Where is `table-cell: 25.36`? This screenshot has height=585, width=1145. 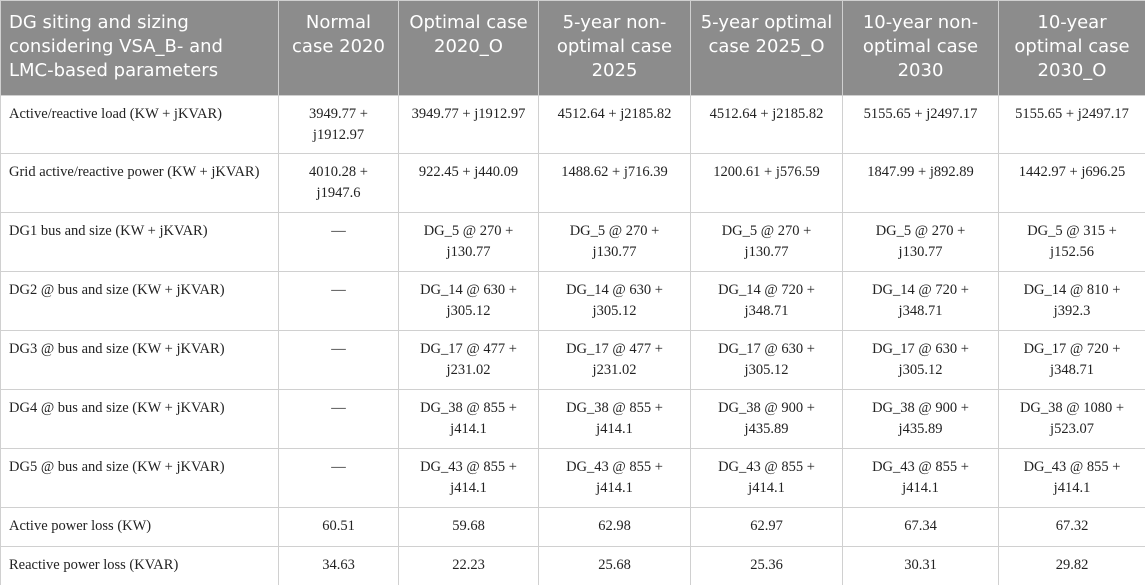 table-cell: 25.36 is located at coordinates (766, 565).